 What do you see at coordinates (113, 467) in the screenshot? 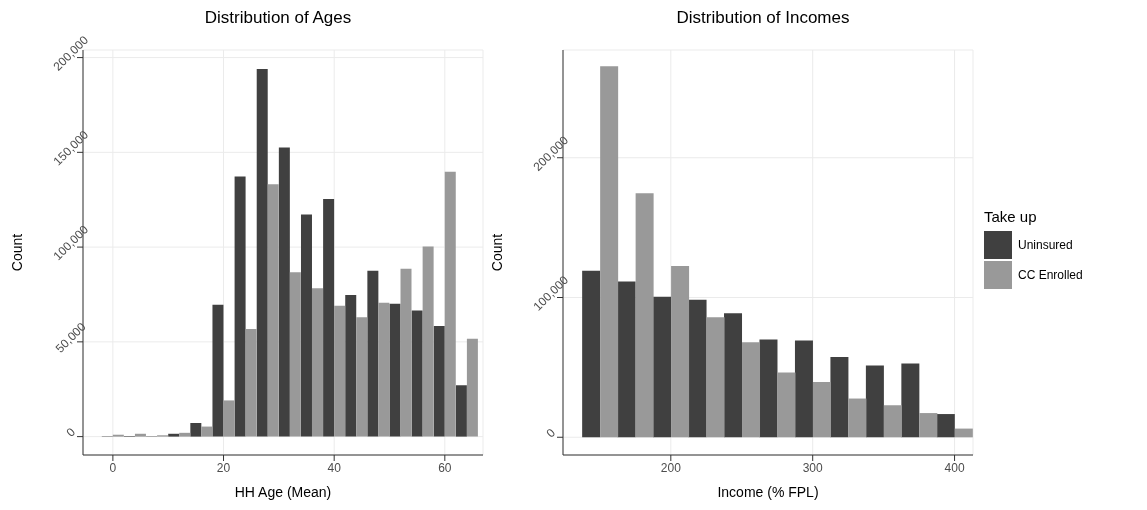
I see `x-tick-label: 0` at bounding box center [113, 467].